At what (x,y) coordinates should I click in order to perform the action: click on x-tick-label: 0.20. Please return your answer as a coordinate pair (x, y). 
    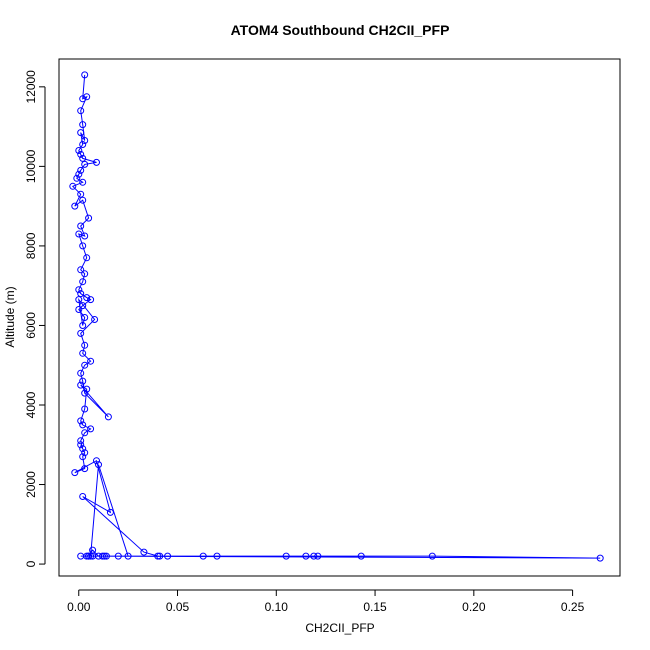
    Looking at the image, I should click on (474, 607).